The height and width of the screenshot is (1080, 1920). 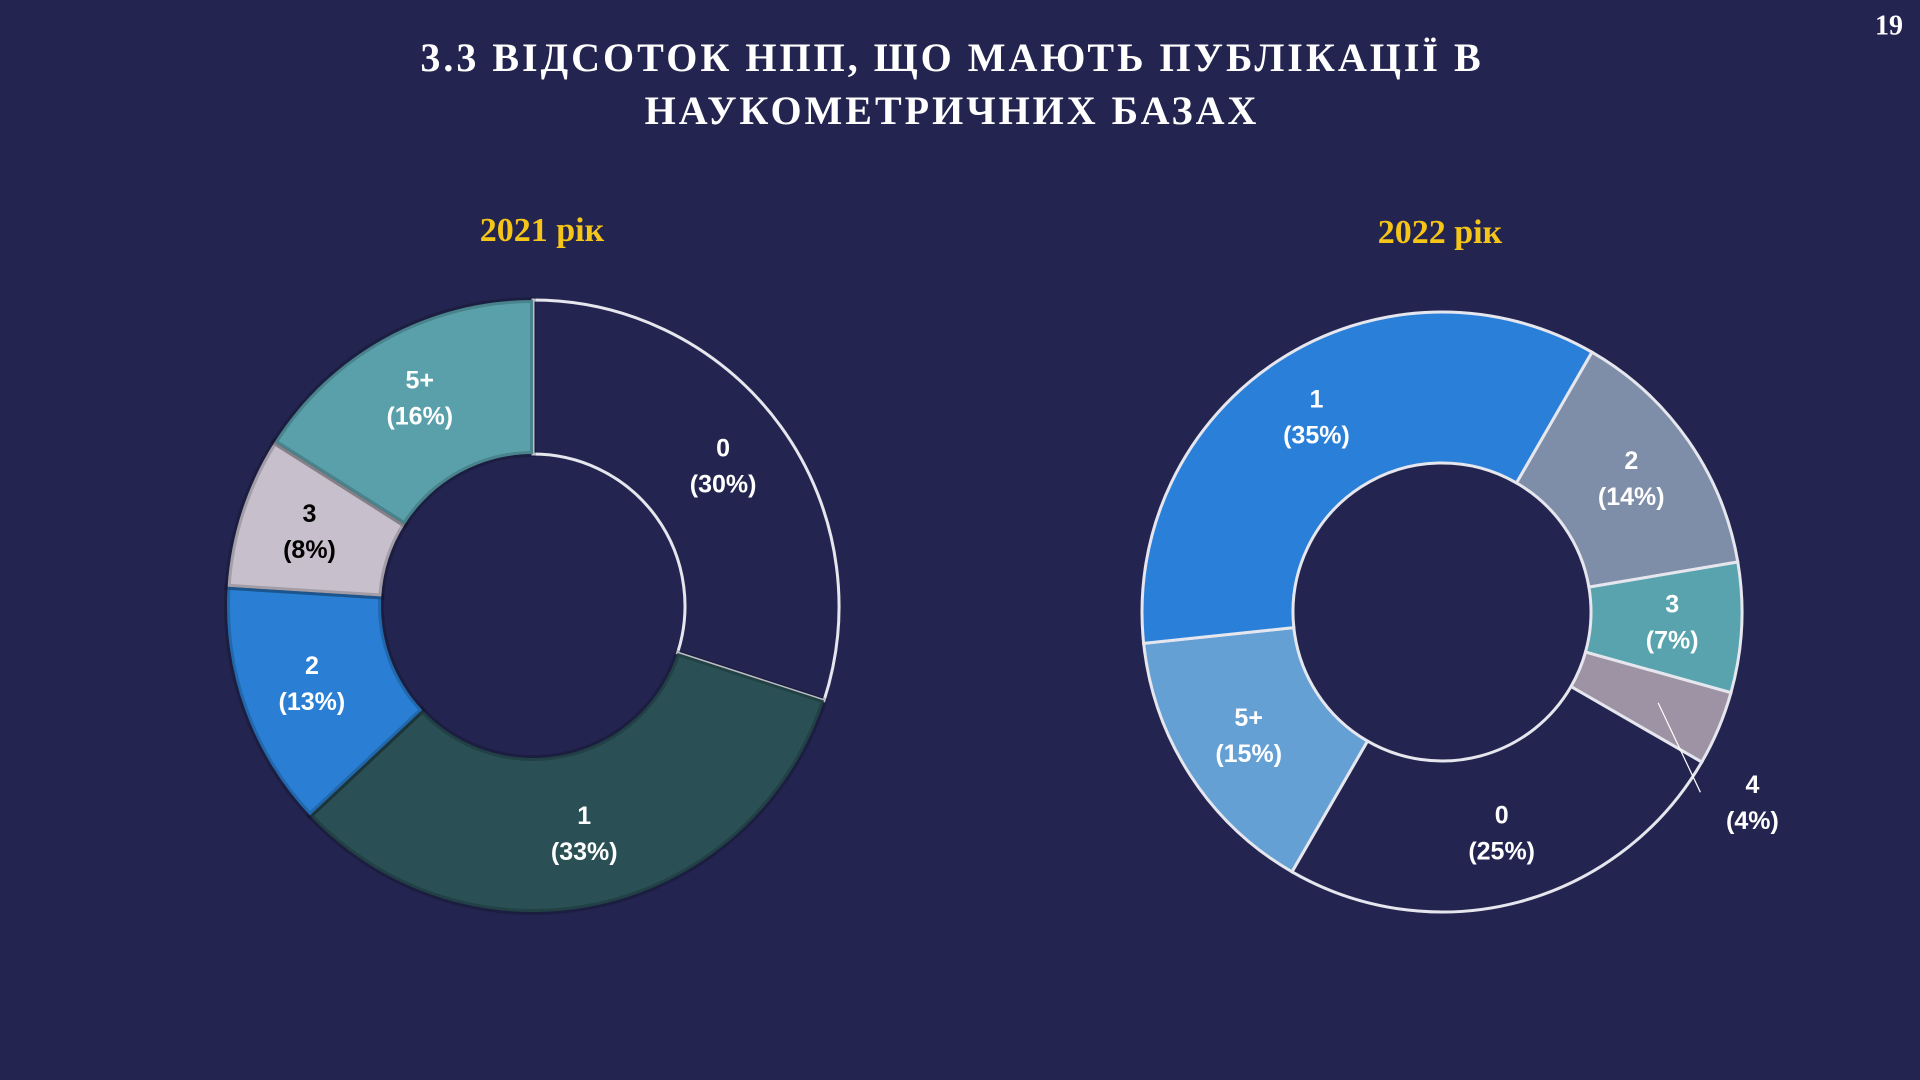 What do you see at coordinates (1440, 232) in the screenshot?
I see `chart-title: 2022 рік` at bounding box center [1440, 232].